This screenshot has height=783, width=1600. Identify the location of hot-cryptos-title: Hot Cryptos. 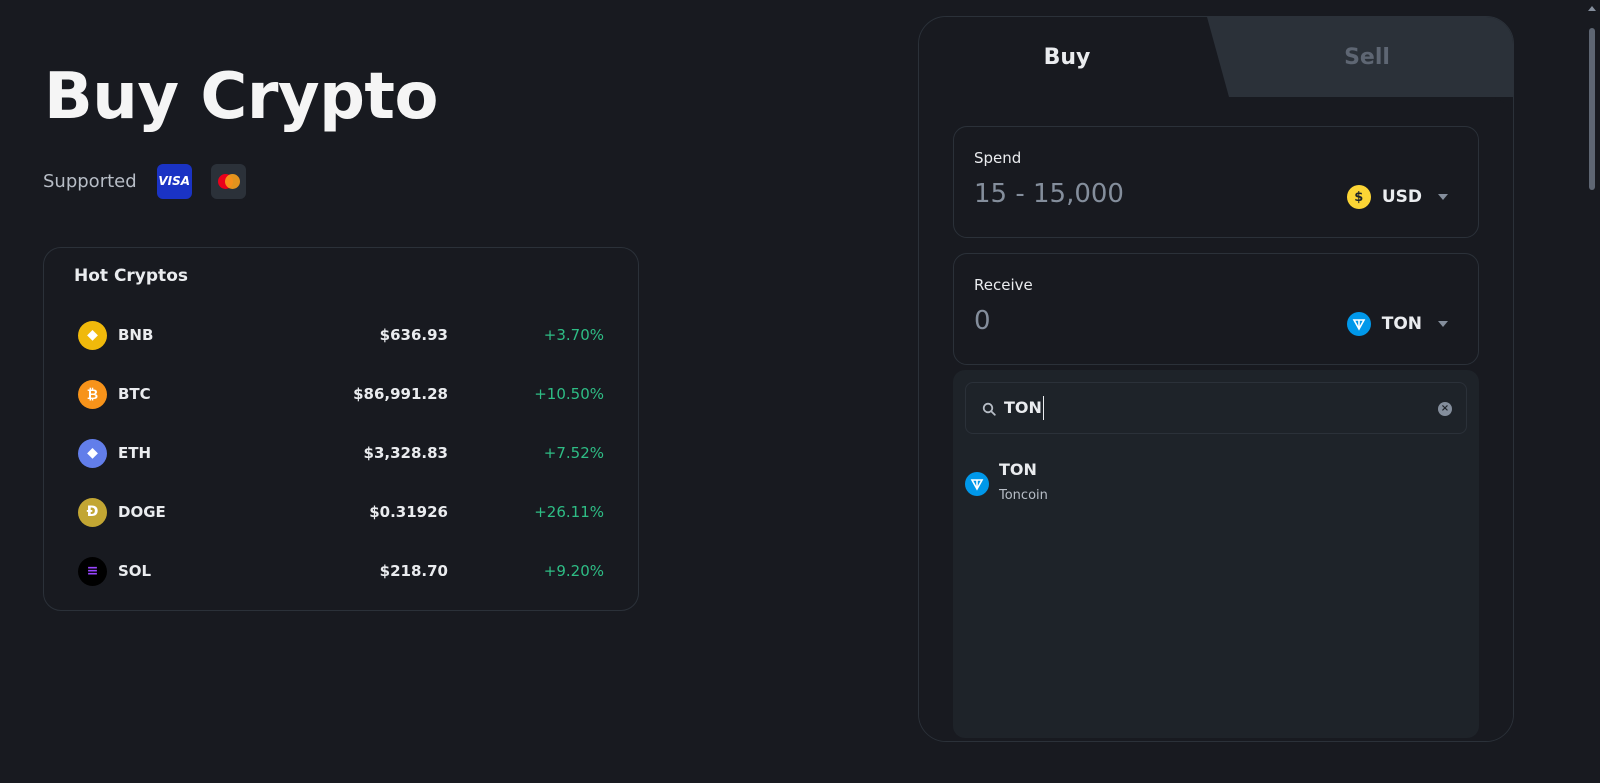
(131, 276).